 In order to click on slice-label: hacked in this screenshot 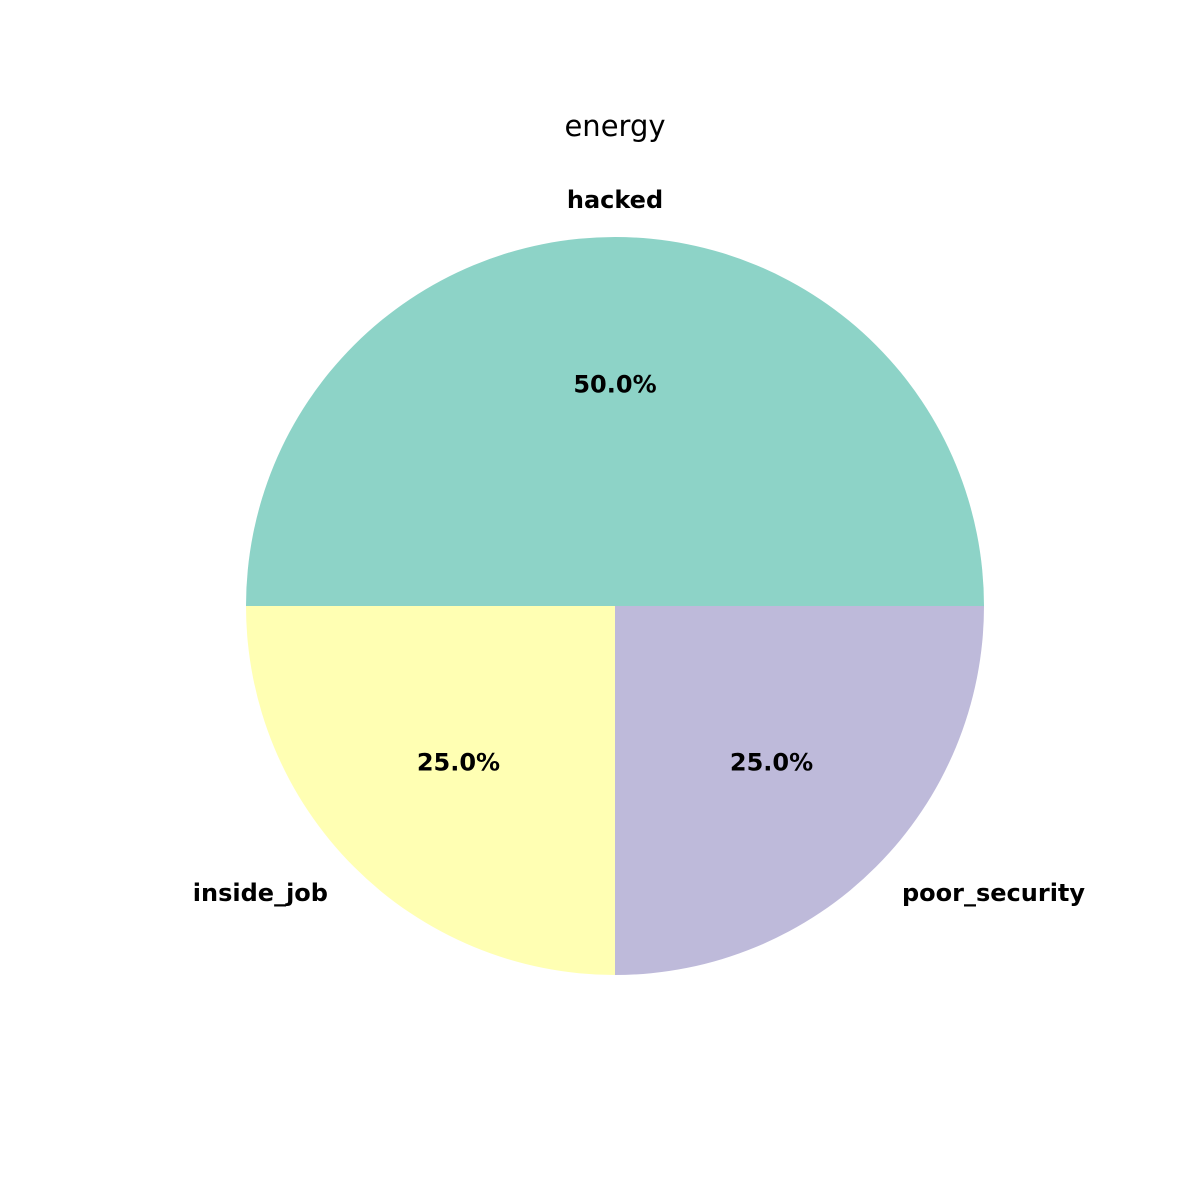, I will do `click(615, 200)`.